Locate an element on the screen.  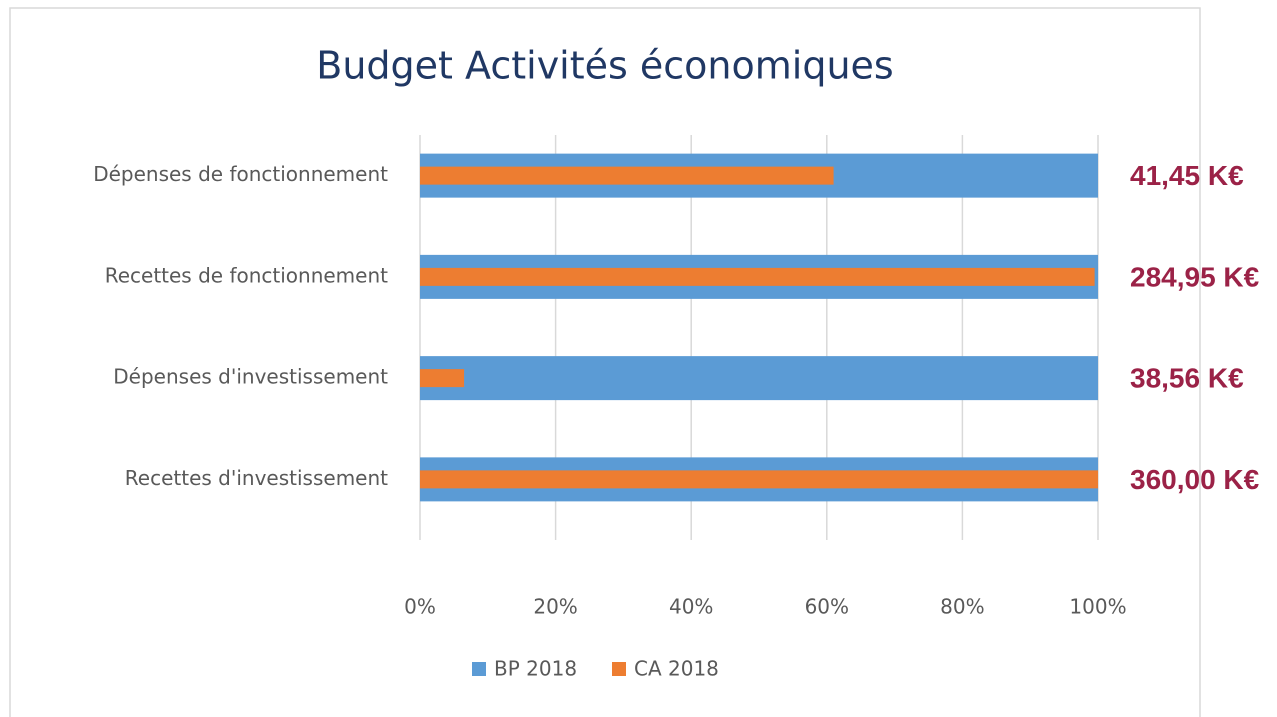
legend-label: BP 2018 is located at coordinates (535, 669).